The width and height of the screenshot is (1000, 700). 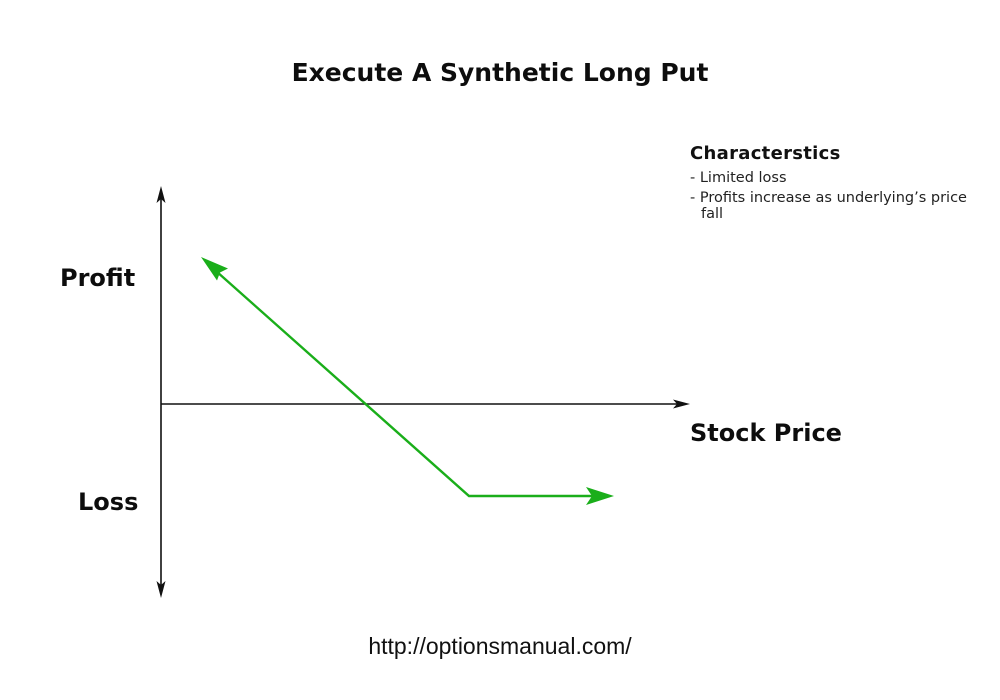 What do you see at coordinates (161, 589) in the screenshot?
I see `axis-arrow-down-icon` at bounding box center [161, 589].